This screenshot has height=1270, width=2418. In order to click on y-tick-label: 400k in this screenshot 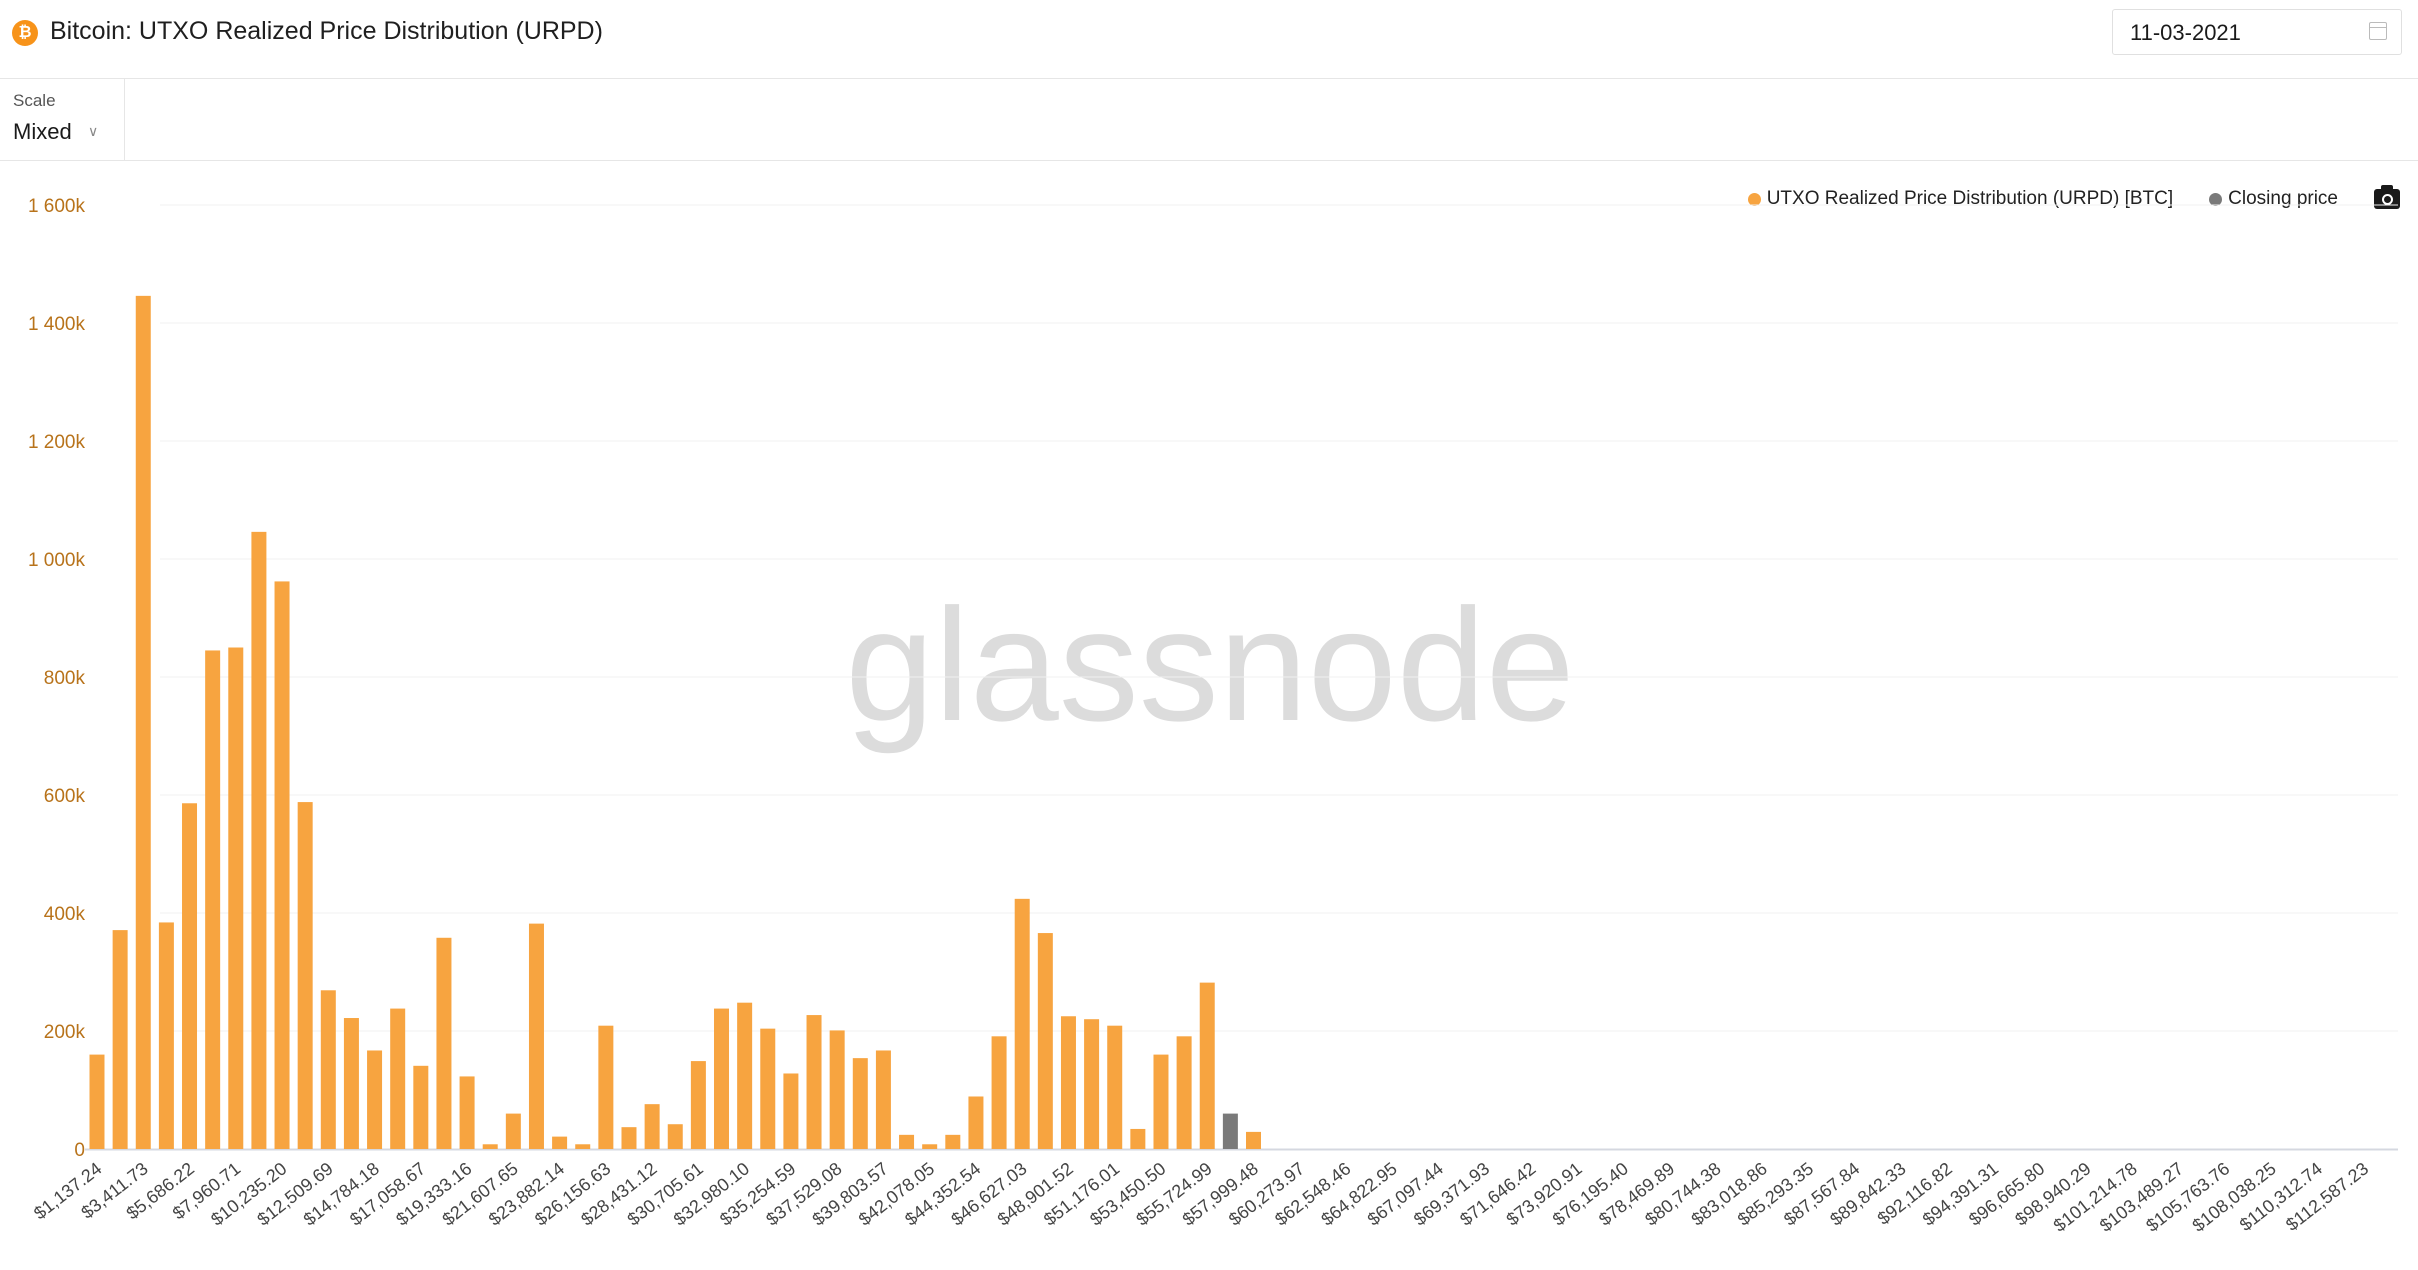, I will do `click(65, 914)`.